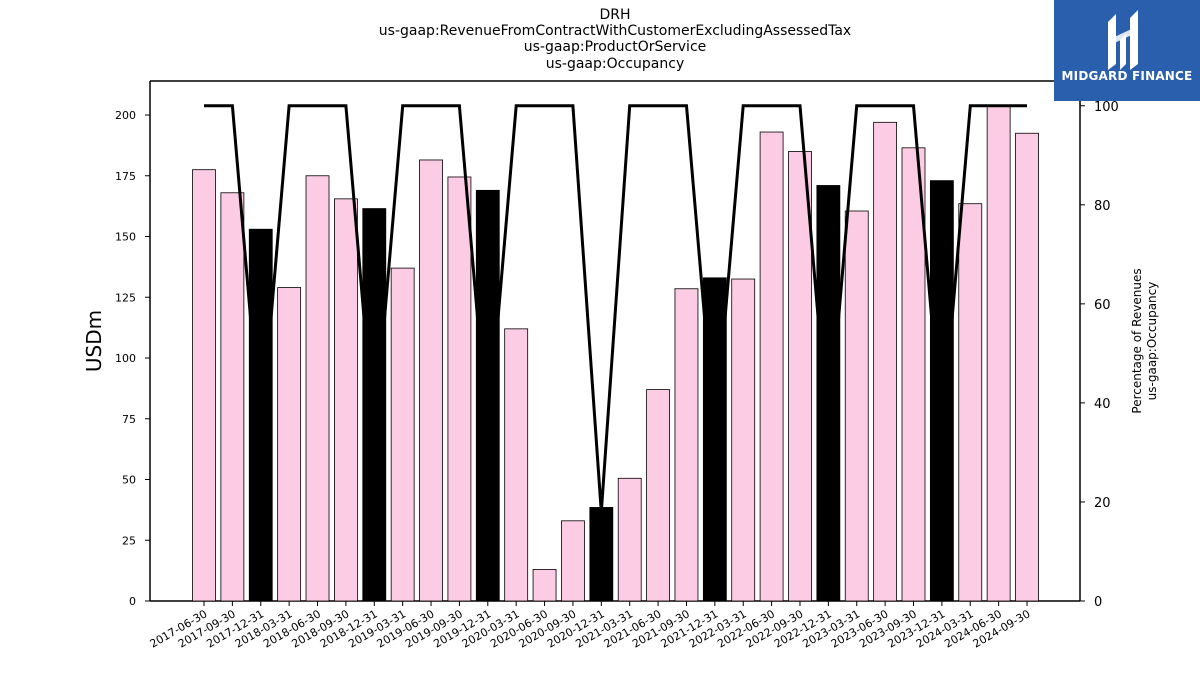 The image size is (1200, 675). What do you see at coordinates (615, 64) in the screenshot?
I see `chart-title-member: us-gaap:Occupancy` at bounding box center [615, 64].